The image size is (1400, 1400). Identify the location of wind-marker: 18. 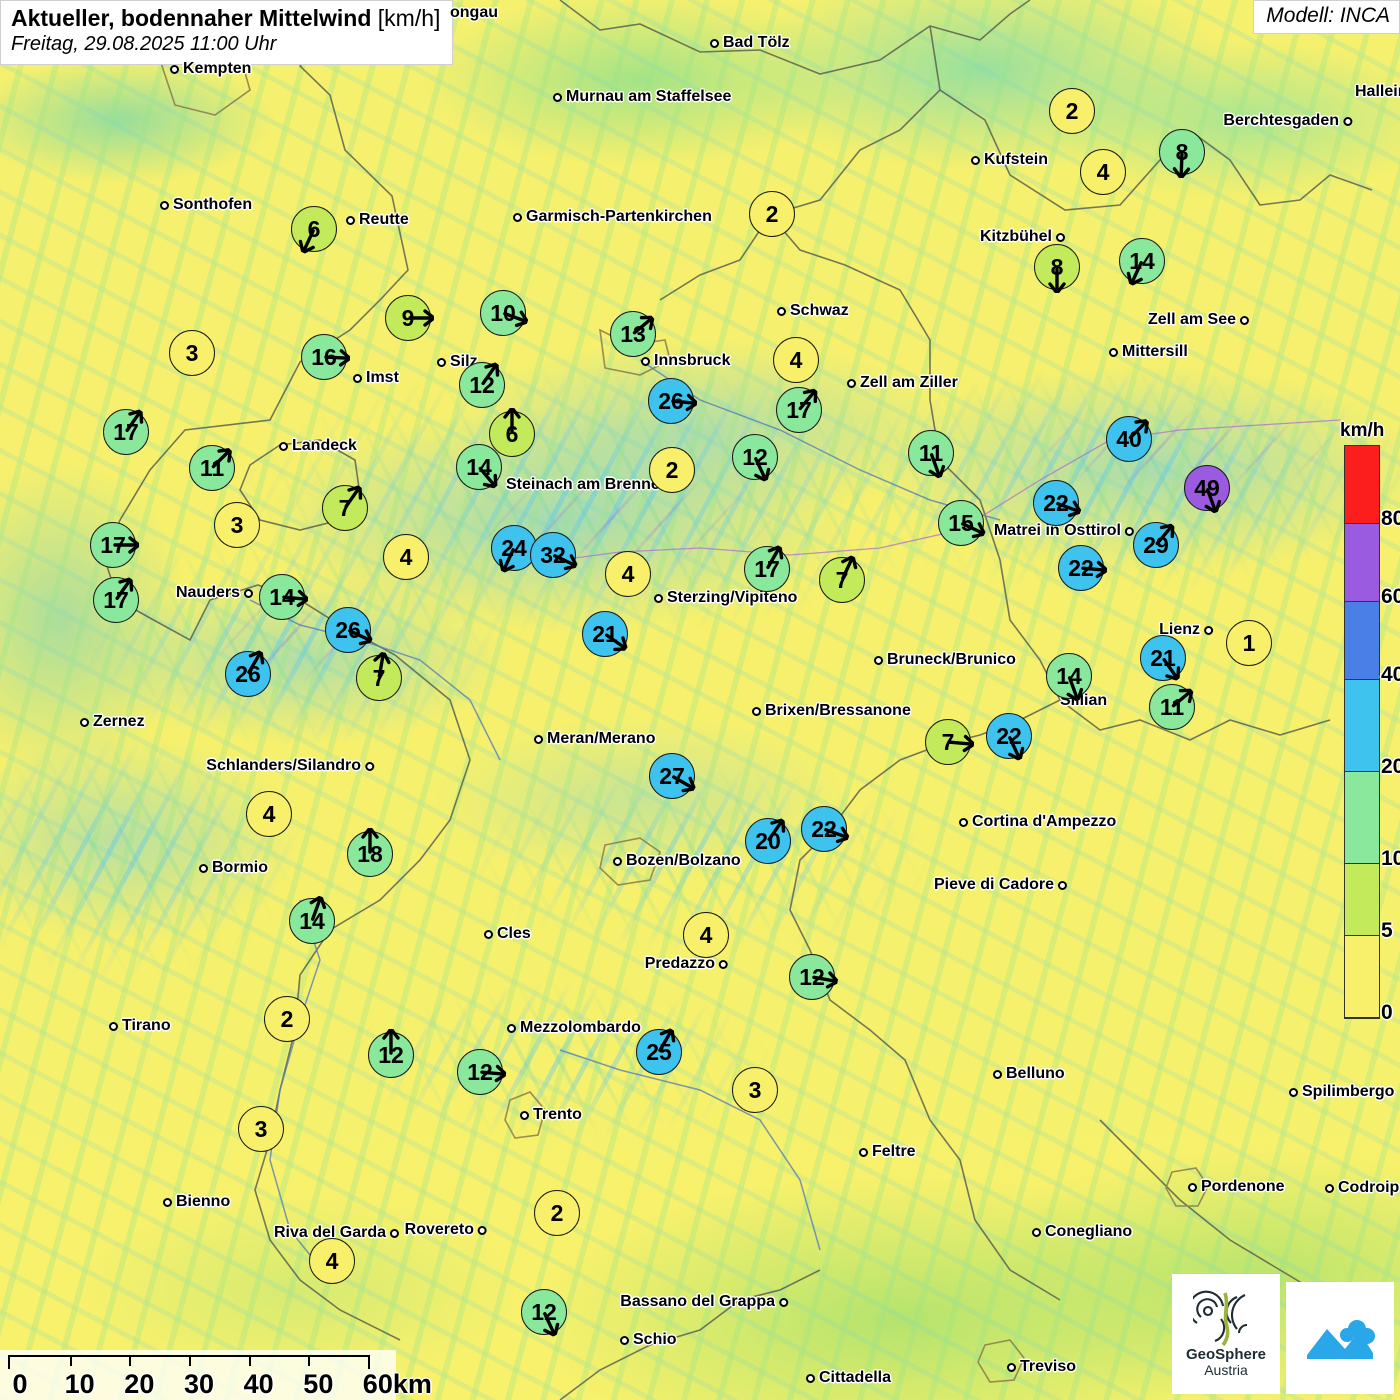
(370, 852).